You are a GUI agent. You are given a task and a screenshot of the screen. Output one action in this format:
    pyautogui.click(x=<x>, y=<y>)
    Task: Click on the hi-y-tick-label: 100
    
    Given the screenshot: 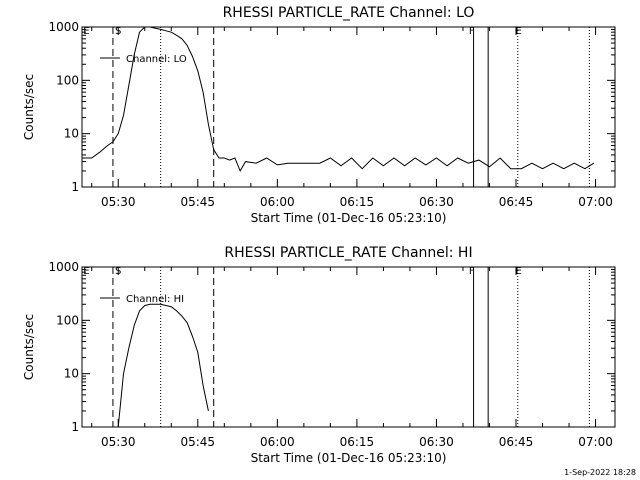 What is the action you would take?
    pyautogui.click(x=67, y=320)
    